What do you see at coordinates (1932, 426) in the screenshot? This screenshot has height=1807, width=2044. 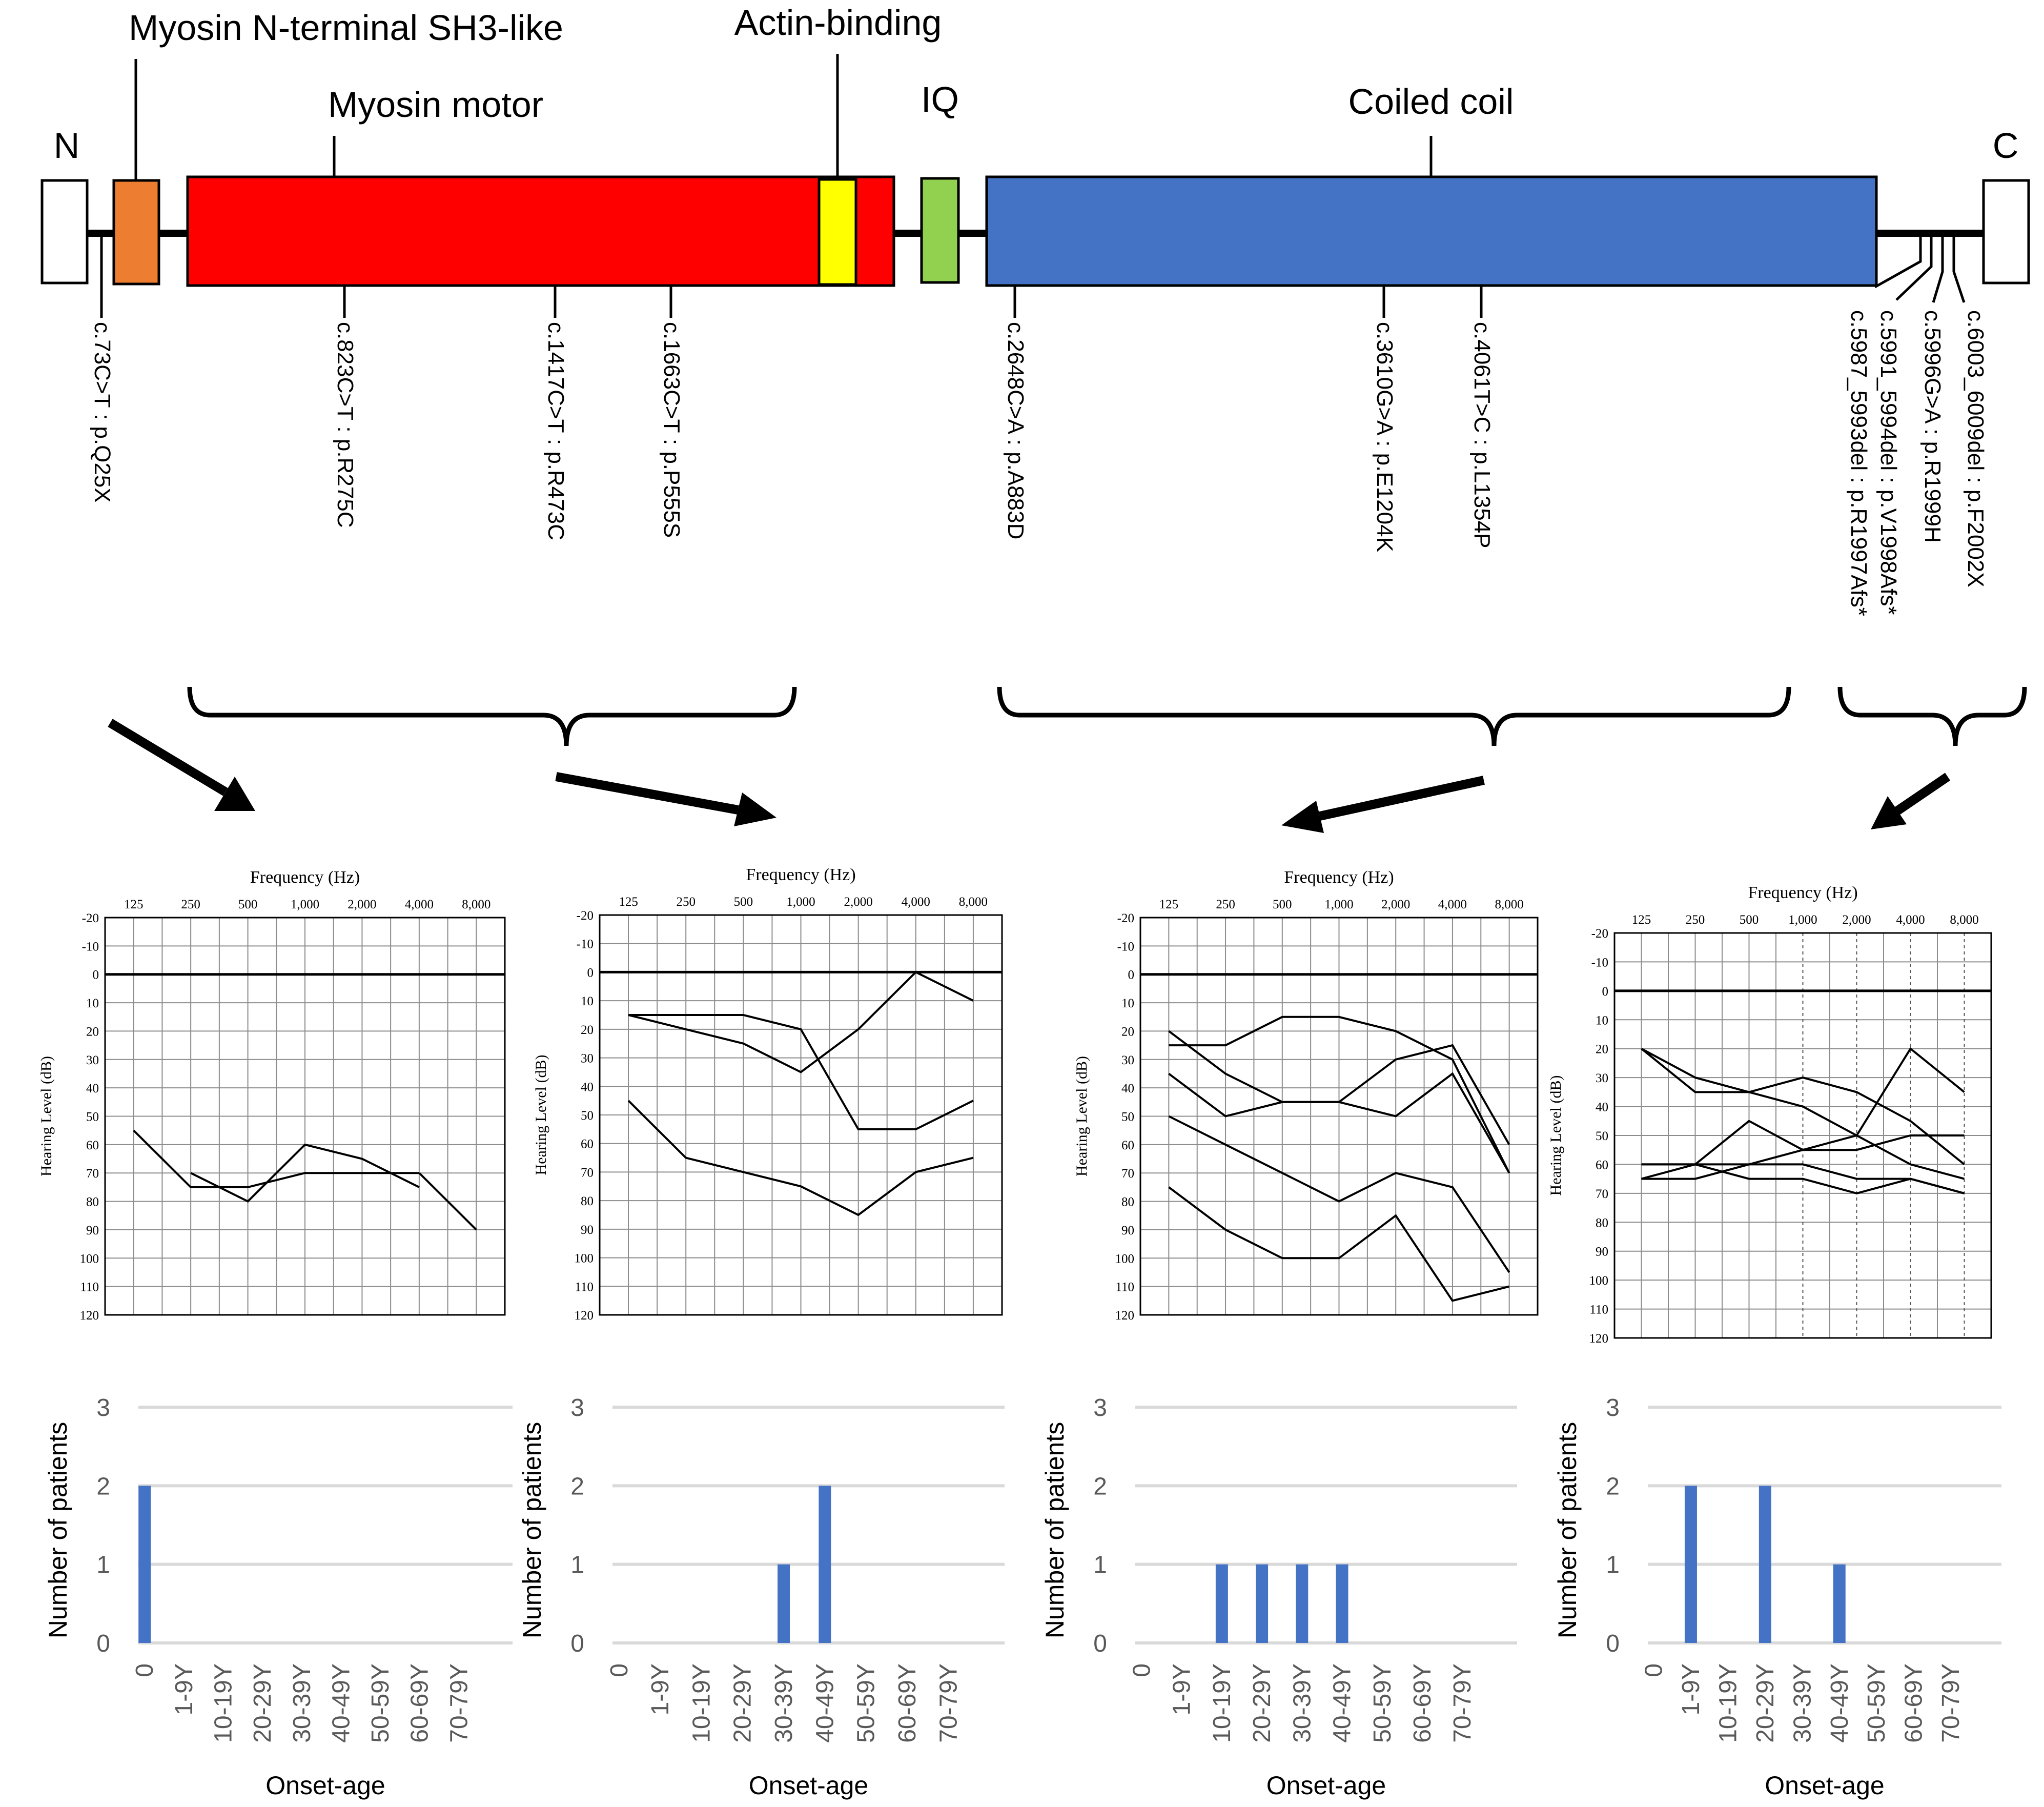 I see `mutation-label: c.5996G>A : p.R1999H` at bounding box center [1932, 426].